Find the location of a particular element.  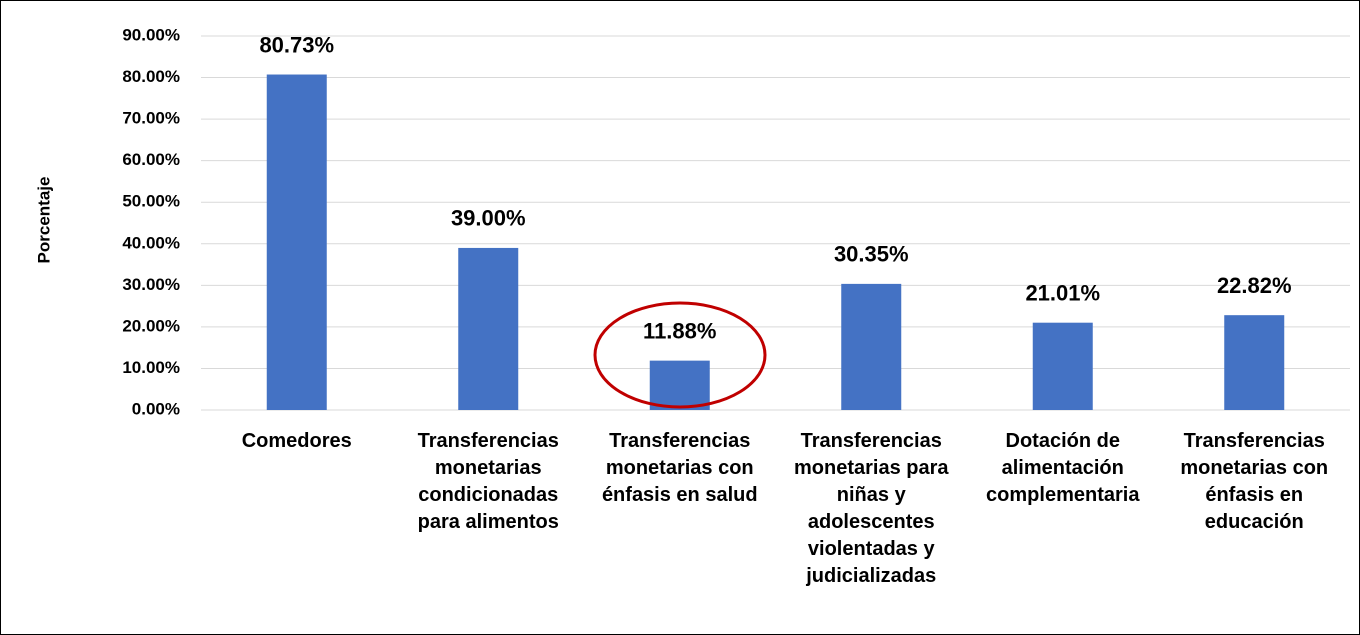

data-label: 80.73% is located at coordinates (296, 44).